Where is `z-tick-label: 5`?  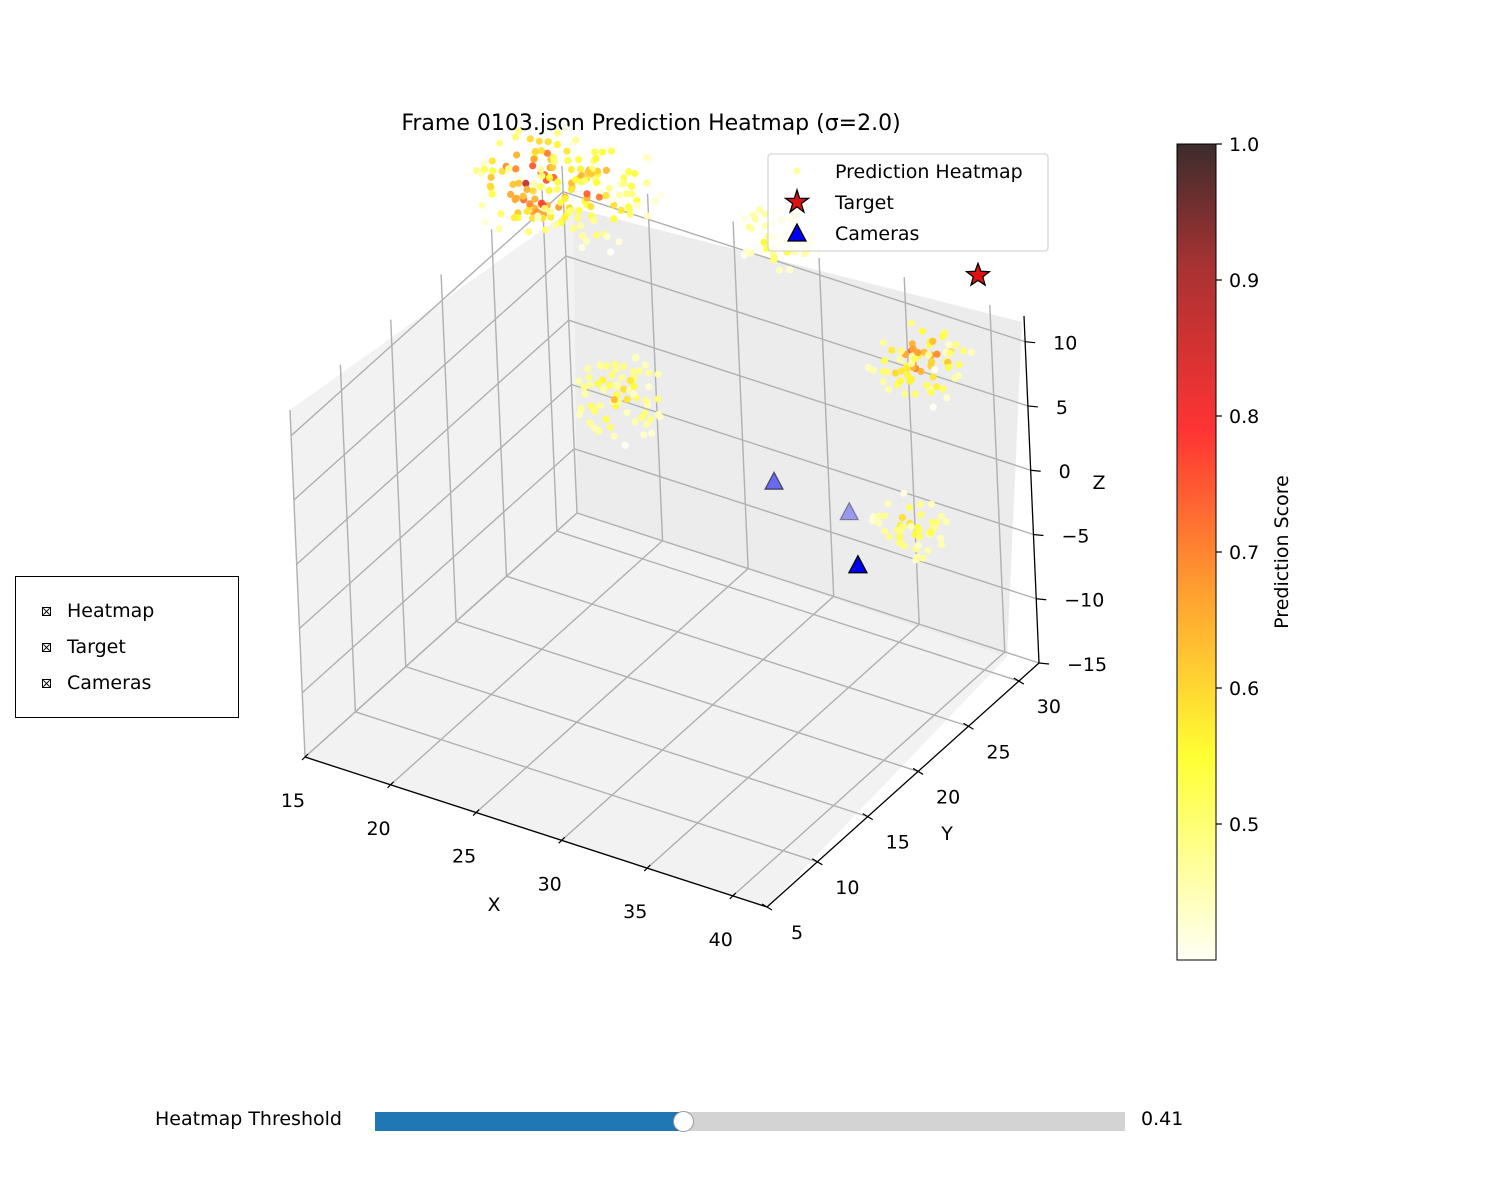
z-tick-label: 5 is located at coordinates (1062, 408).